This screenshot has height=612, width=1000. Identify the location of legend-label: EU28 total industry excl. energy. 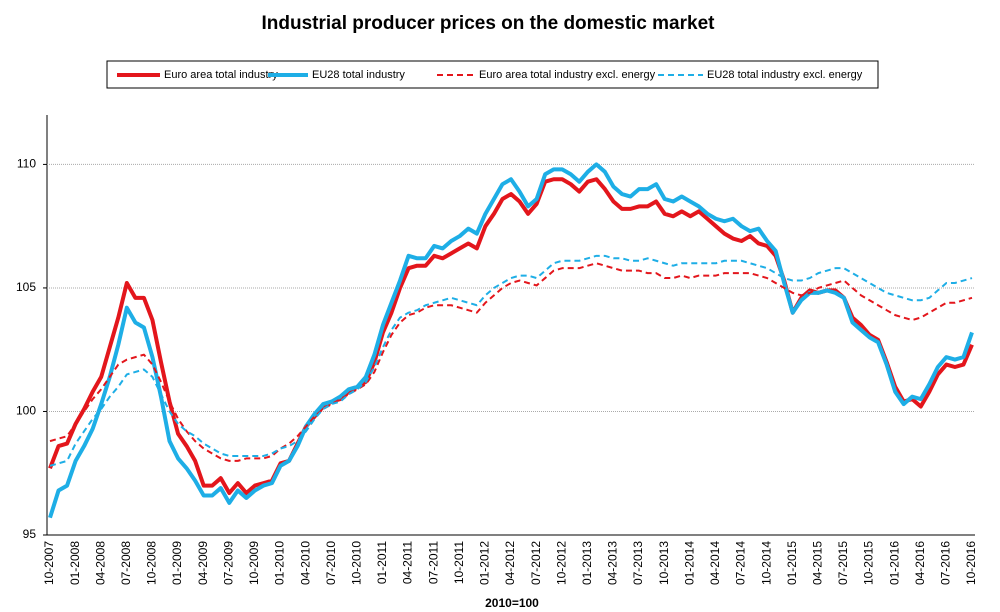
(785, 75).